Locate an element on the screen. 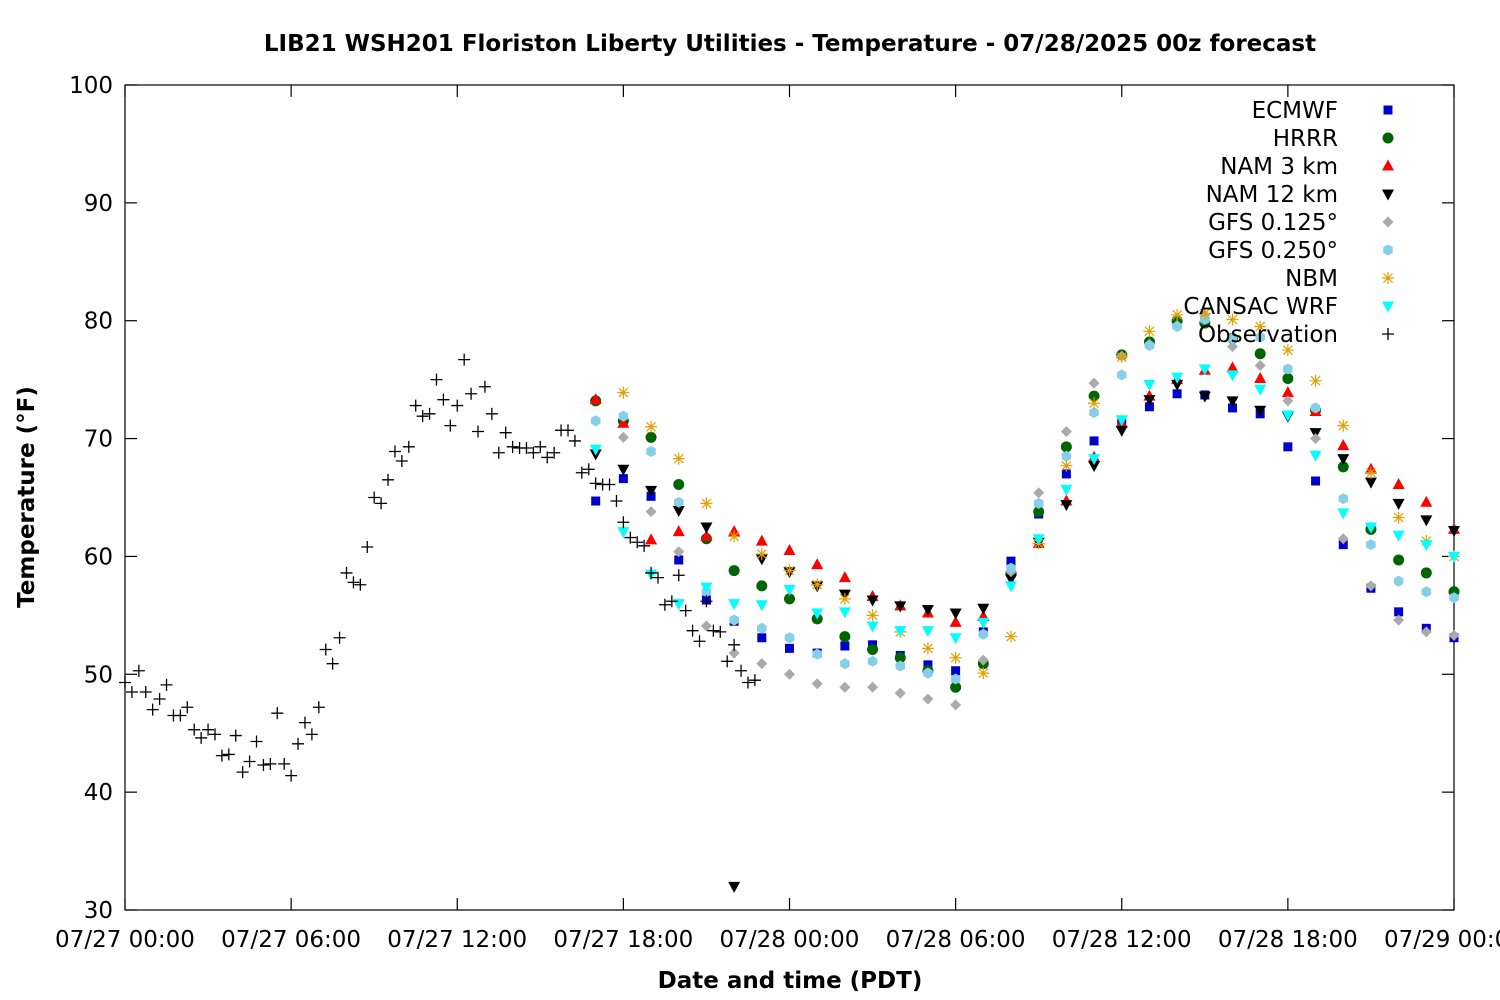 This screenshot has width=1500, height=1000. legend-label-hrrr: HRRR is located at coordinates (1305, 139).